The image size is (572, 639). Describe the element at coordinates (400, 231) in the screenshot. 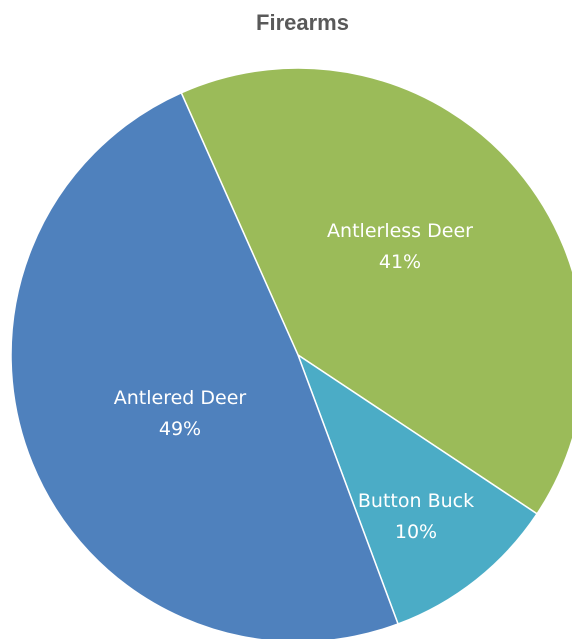

I see `slice-category-label: Antlerless Deer` at that location.